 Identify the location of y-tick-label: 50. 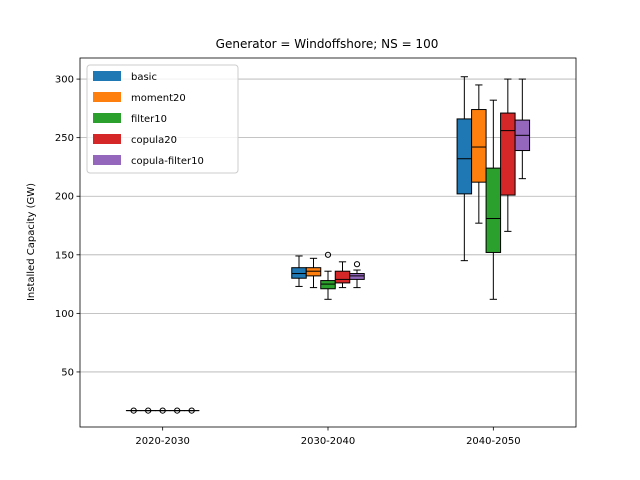
(67, 372).